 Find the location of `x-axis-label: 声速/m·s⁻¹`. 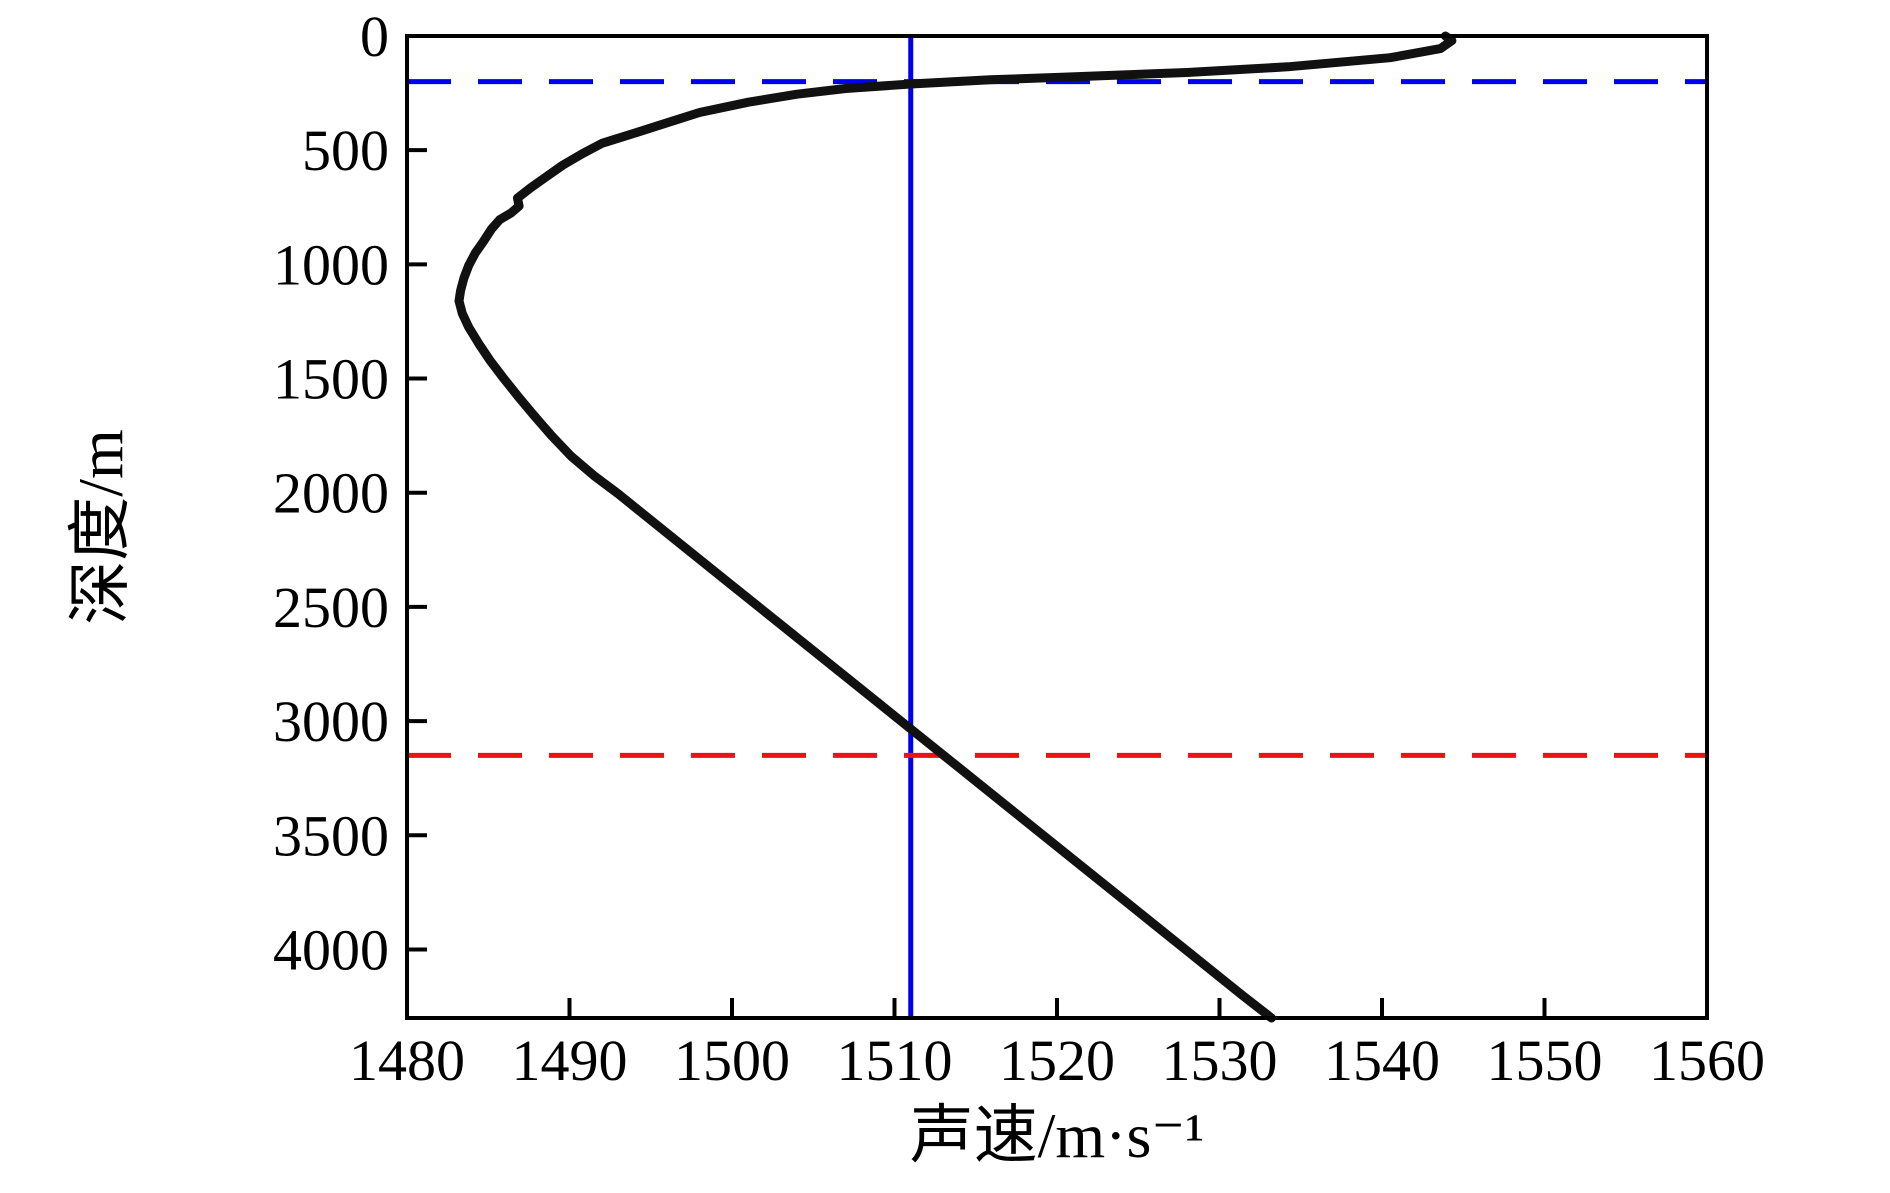

x-axis-label: 声速/m·s⁻¹ is located at coordinates (1057, 1135).